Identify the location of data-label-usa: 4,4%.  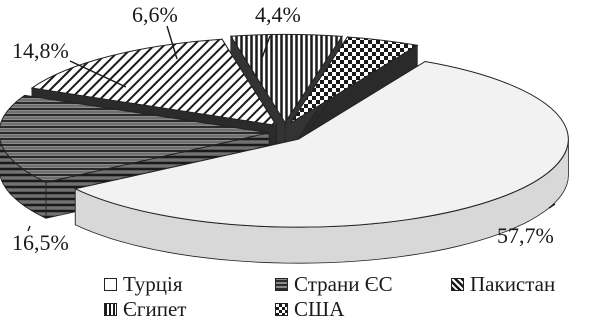
(278, 14).